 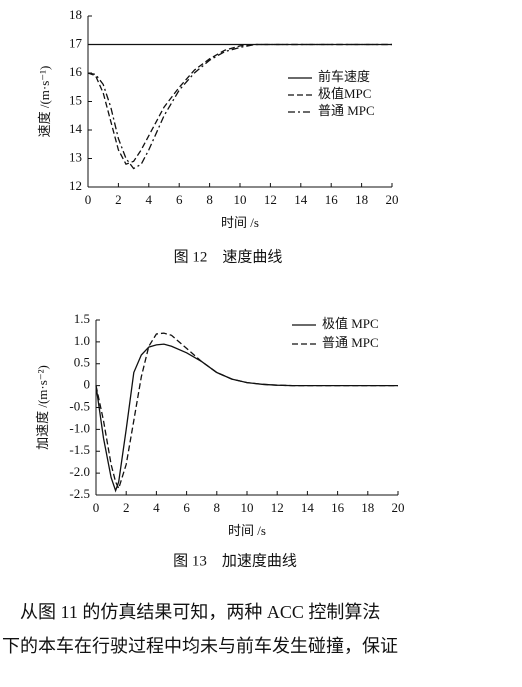 I want to click on y-tick-label: 15, so click(x=75, y=99).